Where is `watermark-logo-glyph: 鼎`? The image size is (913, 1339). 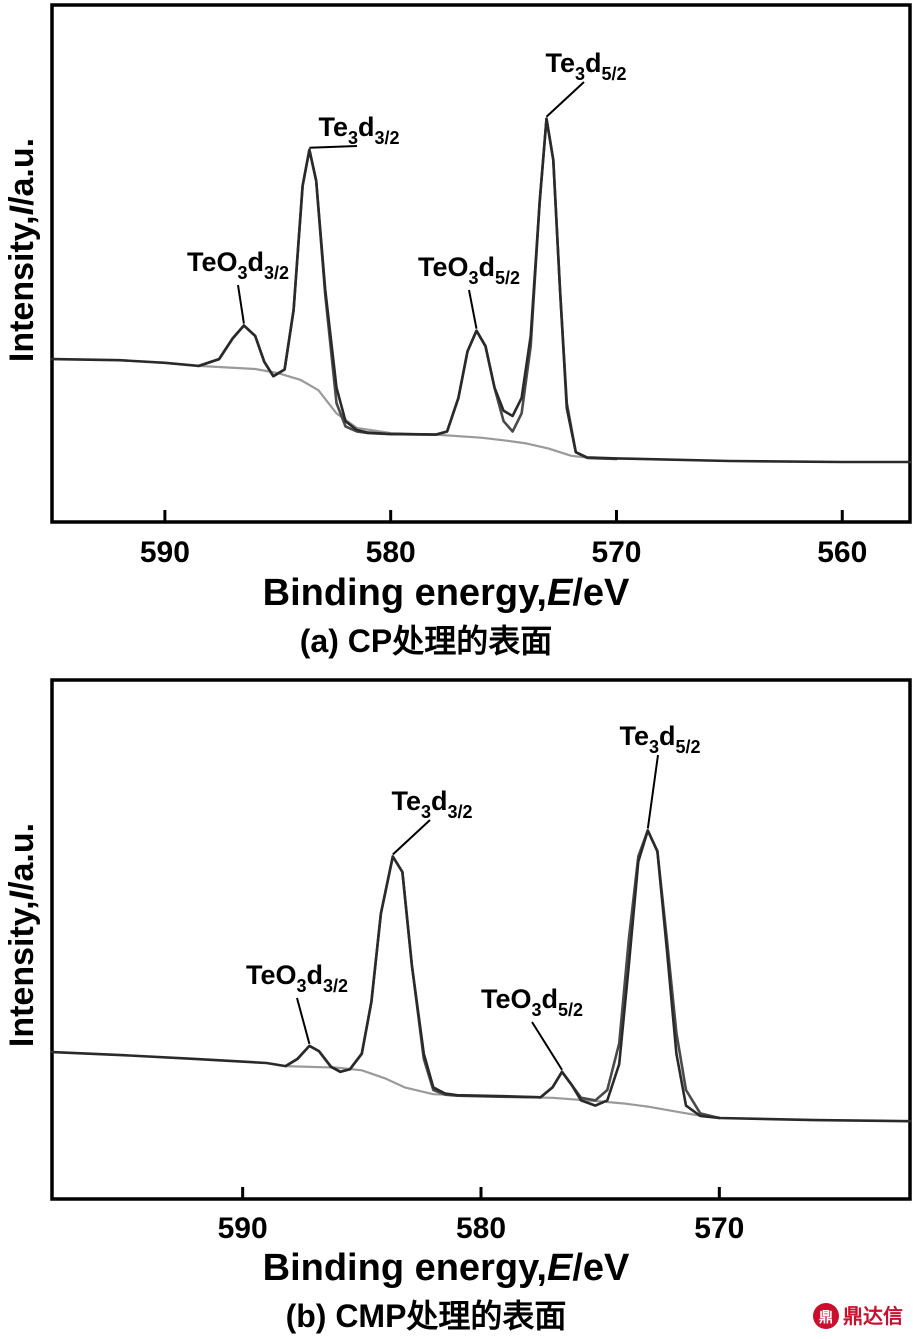
watermark-logo-glyph: 鼎 is located at coordinates (826, 1317).